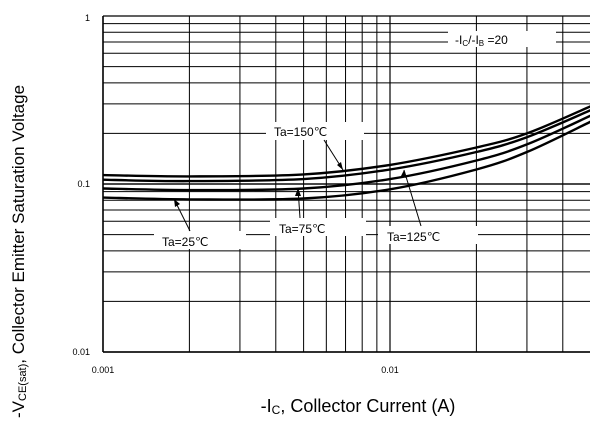 This screenshot has width=590, height=422. I want to click on series-label-125: Ta=125℃, so click(413, 237).